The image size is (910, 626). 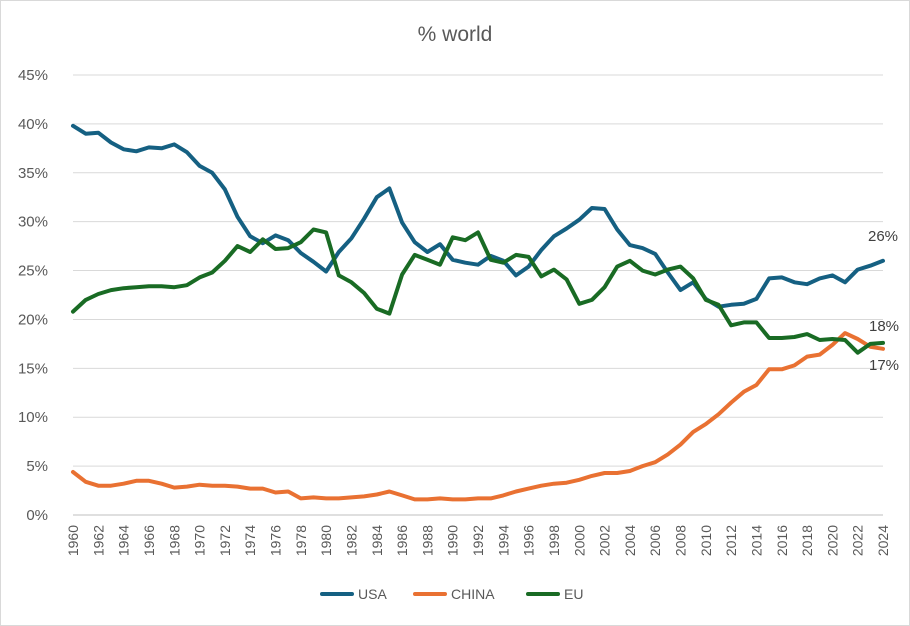 I want to click on x-tick-label: 2024, so click(x=883, y=540).